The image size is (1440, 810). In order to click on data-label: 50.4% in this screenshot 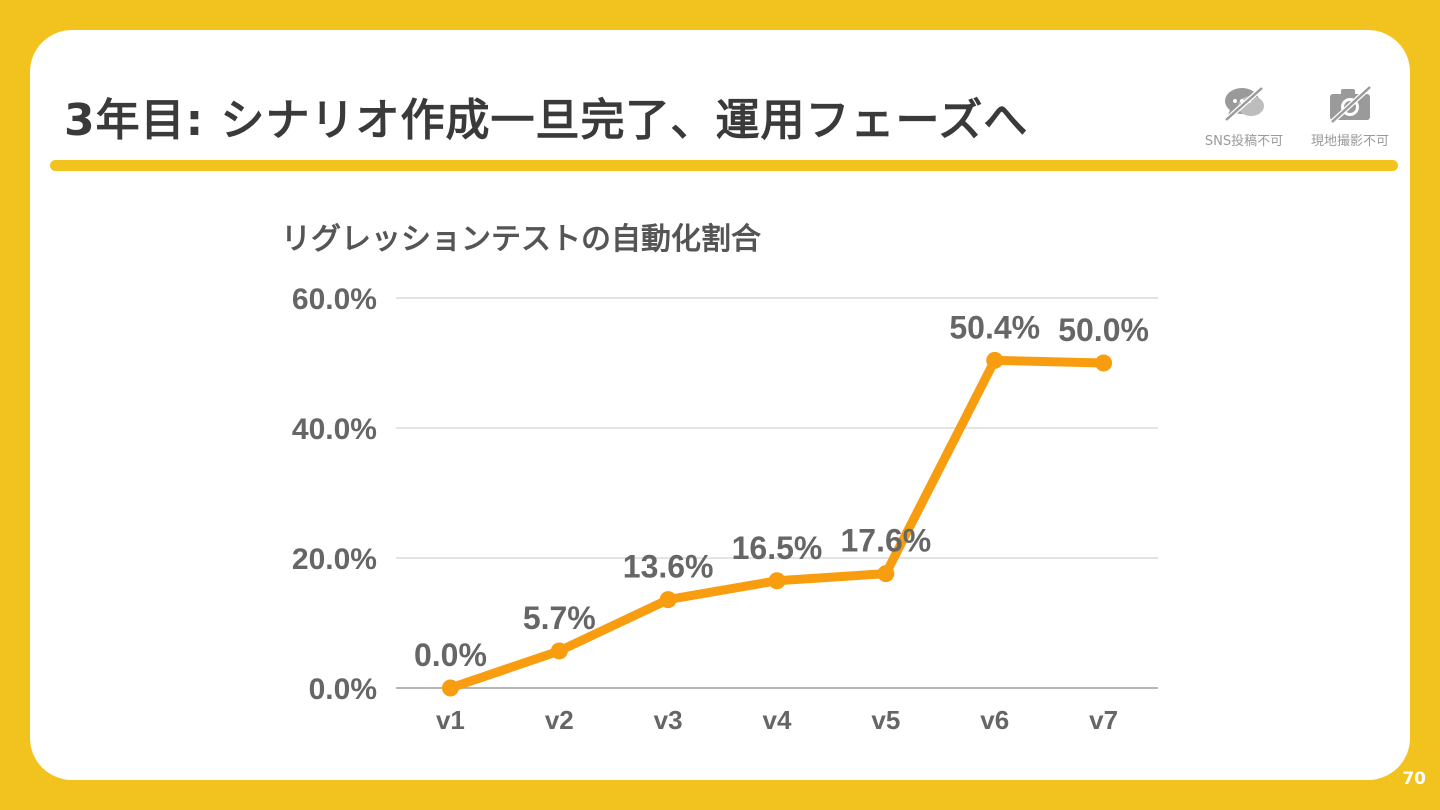, I will do `click(994, 327)`.